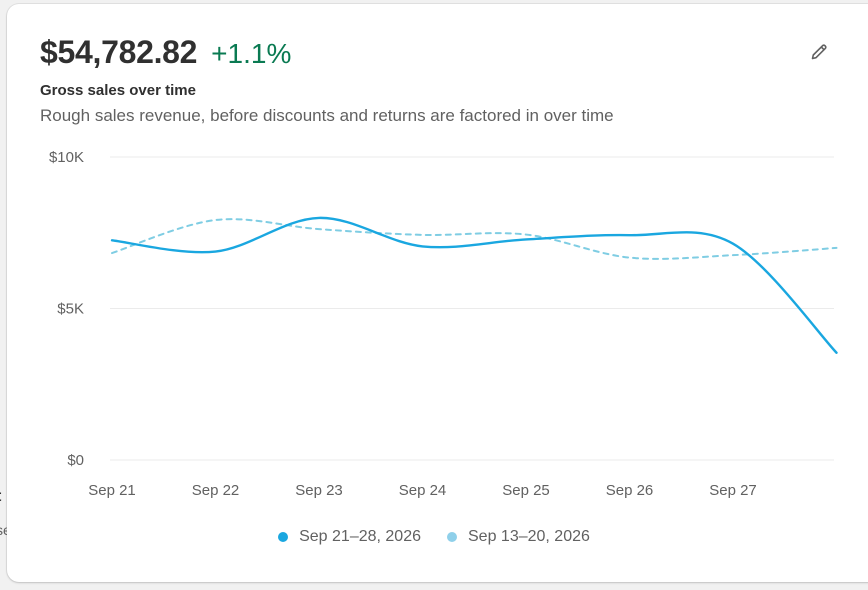  What do you see at coordinates (733, 490) in the screenshot?
I see `x-tick-label: Sep 27` at bounding box center [733, 490].